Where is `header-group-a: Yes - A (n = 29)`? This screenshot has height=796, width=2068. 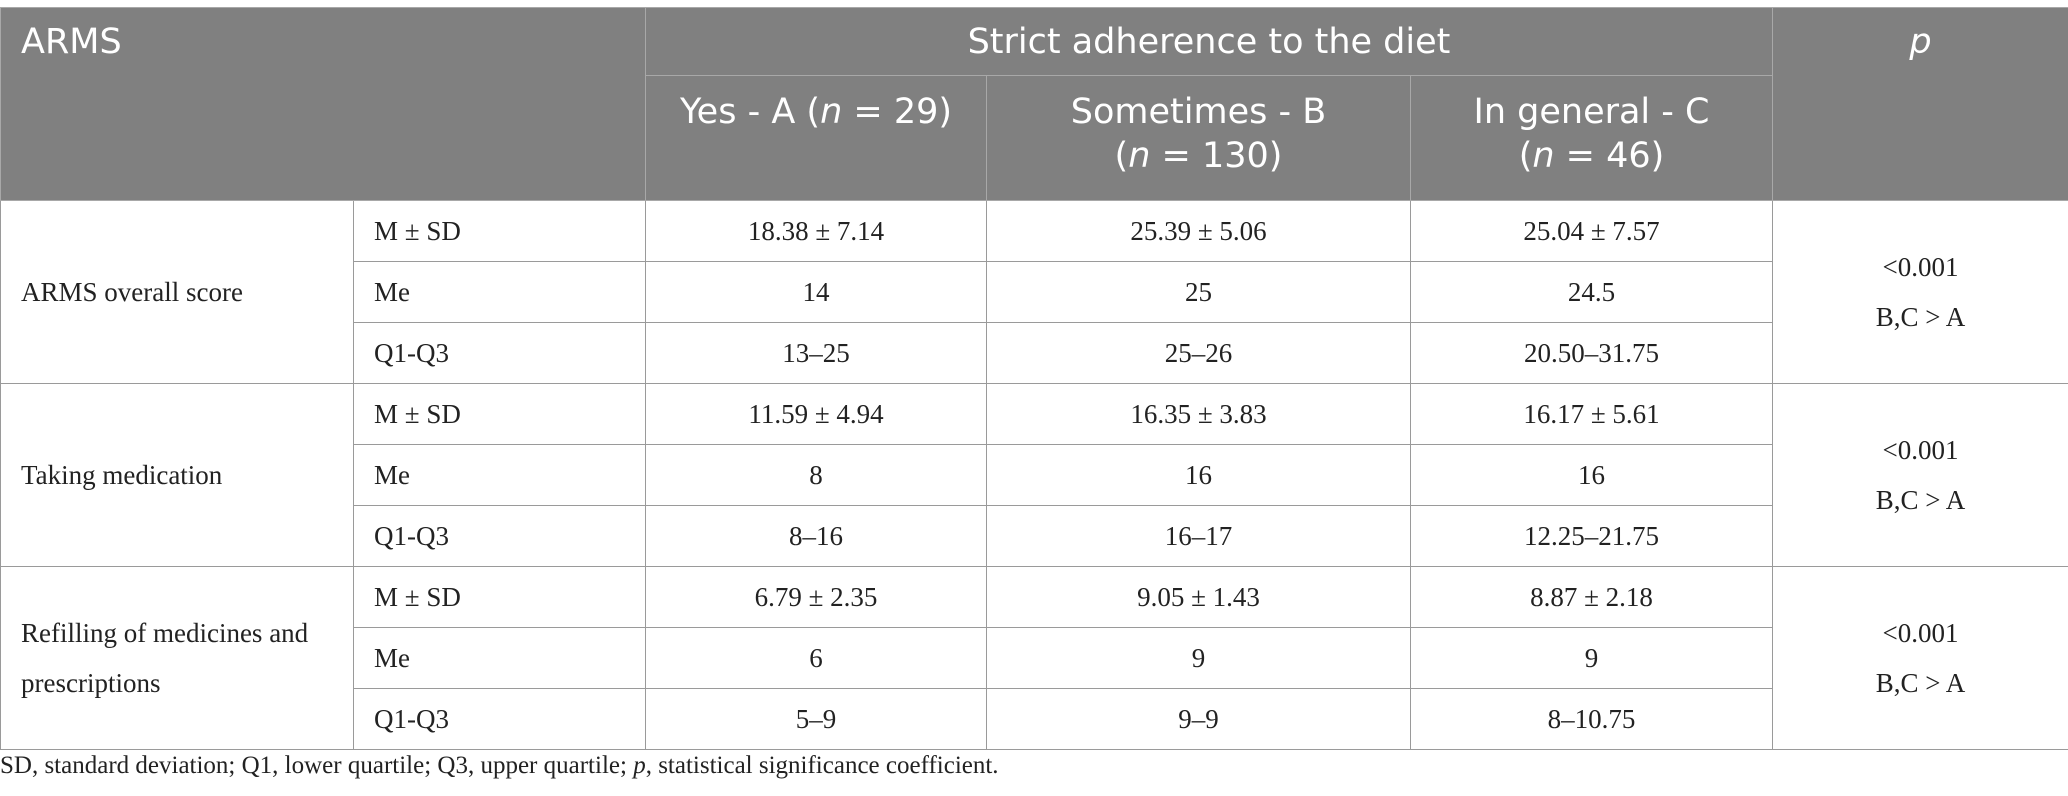
header-group-a: Yes - A (n = 29) is located at coordinates (816, 138).